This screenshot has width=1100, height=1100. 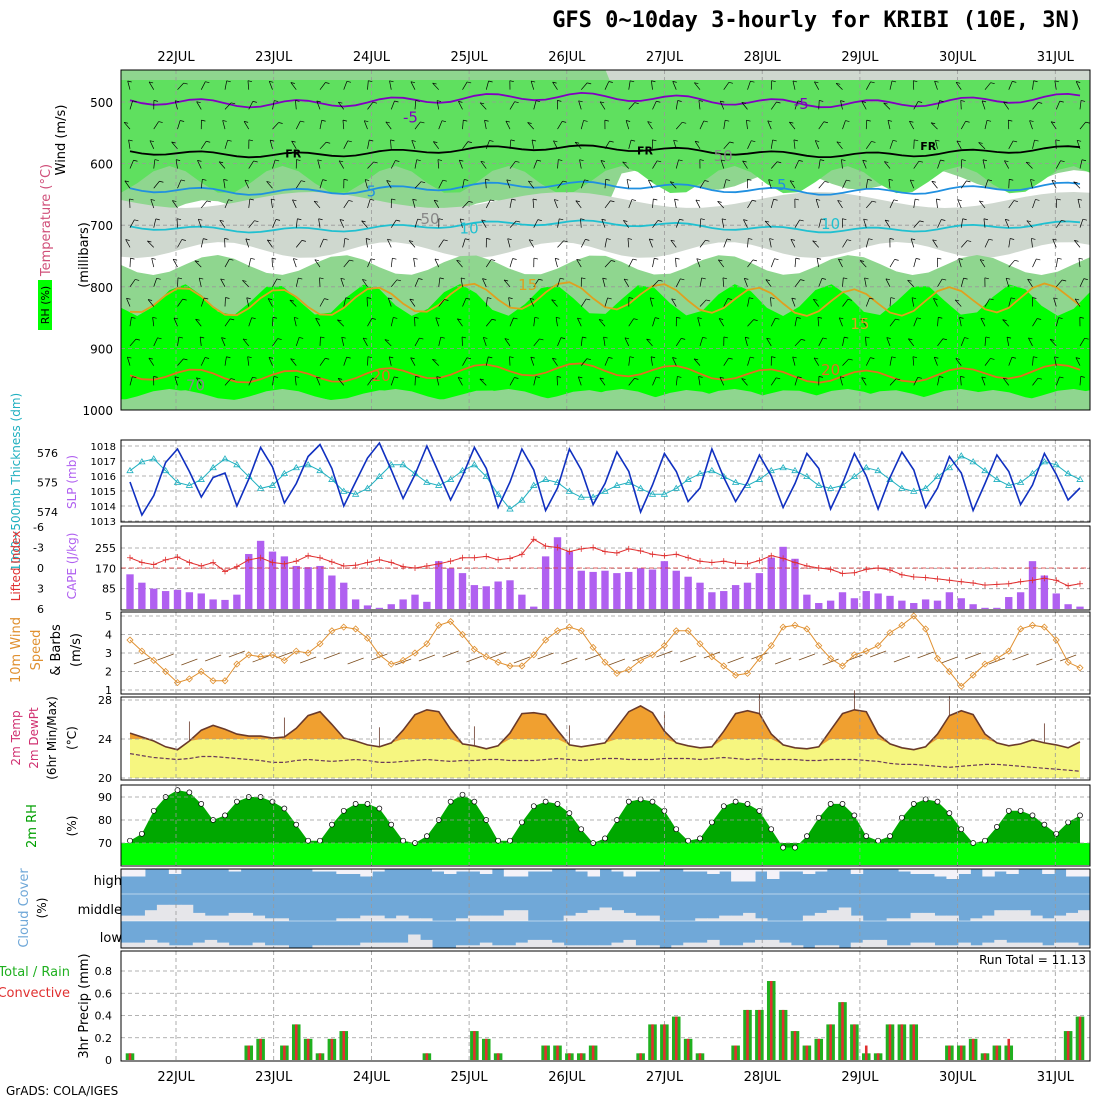 What do you see at coordinates (16, 482) in the screenshot?
I see `thickness-axis-label: 1000~500mb Thickness (dm)` at bounding box center [16, 482].